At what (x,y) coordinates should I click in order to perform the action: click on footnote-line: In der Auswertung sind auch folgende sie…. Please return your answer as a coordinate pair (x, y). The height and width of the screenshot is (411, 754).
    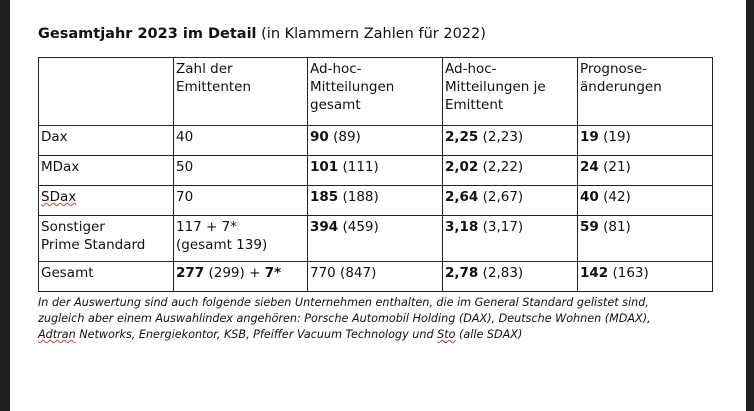
    Looking at the image, I should click on (343, 302).